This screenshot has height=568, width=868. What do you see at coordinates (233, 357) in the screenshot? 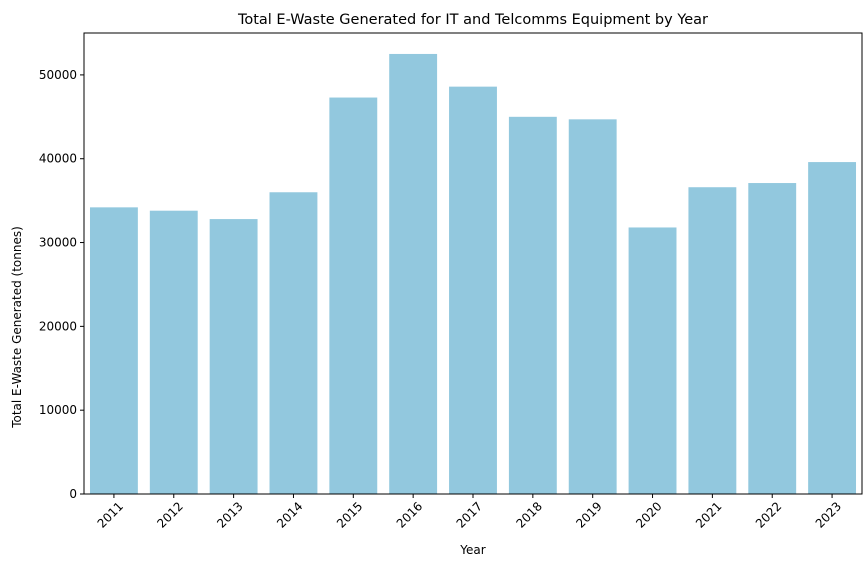
I see `bar-2013` at bounding box center [233, 357].